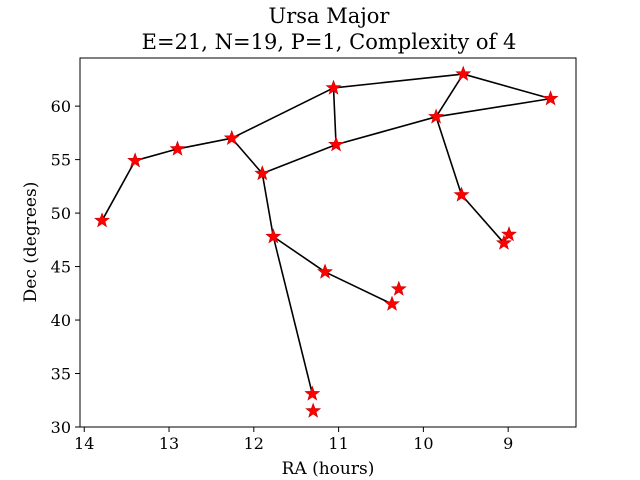 Image resolution: width=640 pixels, height=480 pixels. What do you see at coordinates (61, 106) in the screenshot?
I see `y-tick-label: 60` at bounding box center [61, 106].